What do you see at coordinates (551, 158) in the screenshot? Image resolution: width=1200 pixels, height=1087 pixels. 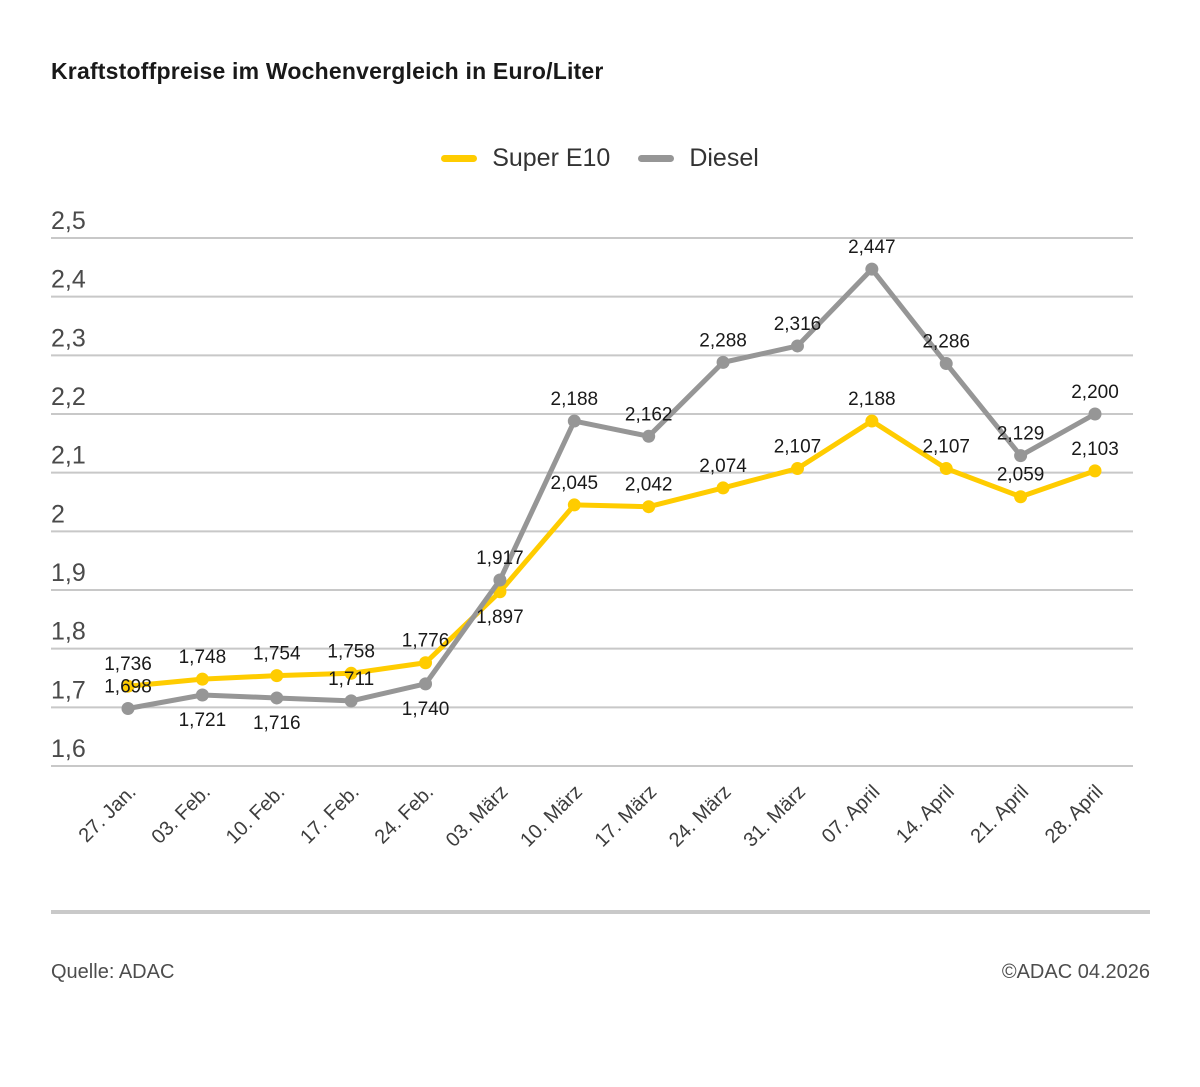 I see `legend-label-super-e10: Super E10` at bounding box center [551, 158].